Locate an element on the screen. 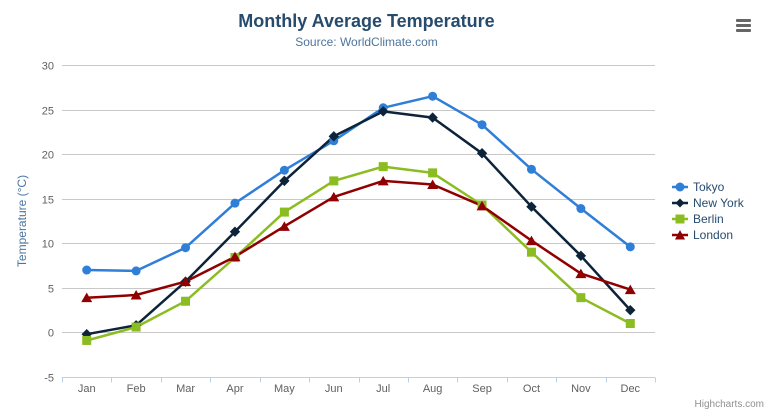 This screenshot has width=769, height=416. hamburger-icon is located at coordinates (743, 25).